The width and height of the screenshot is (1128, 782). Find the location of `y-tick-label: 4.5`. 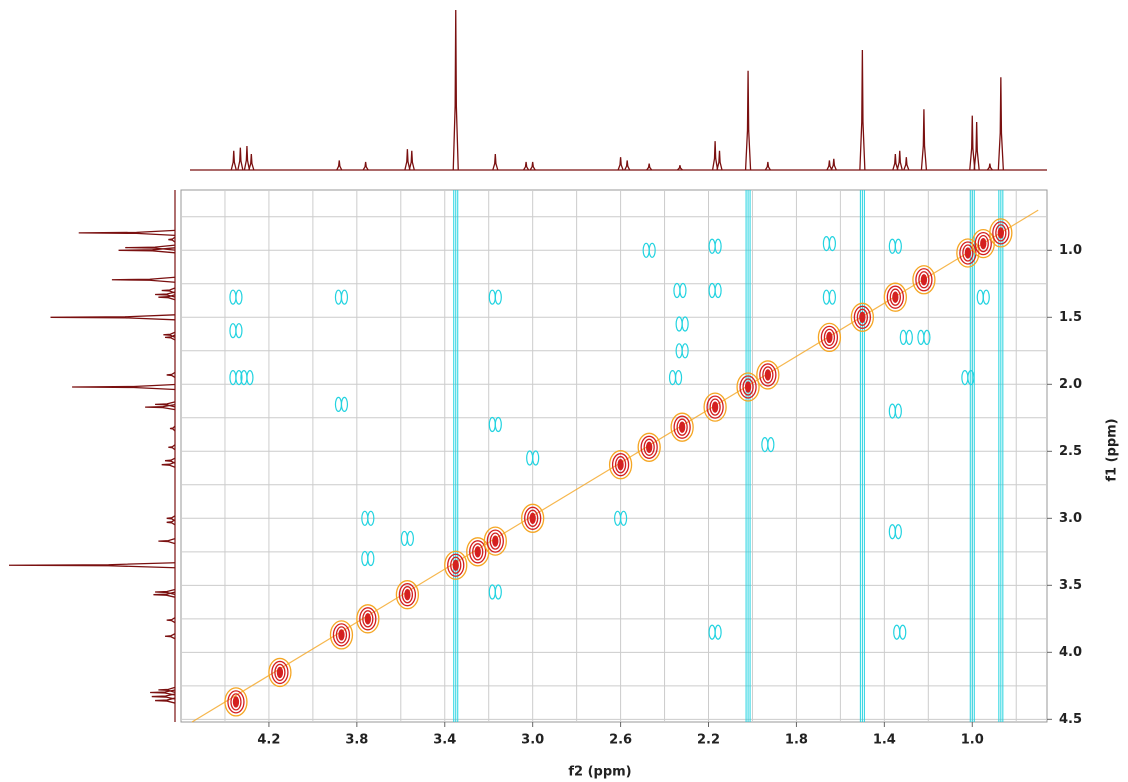

y-tick-label: 4.5 is located at coordinates (1070, 719).